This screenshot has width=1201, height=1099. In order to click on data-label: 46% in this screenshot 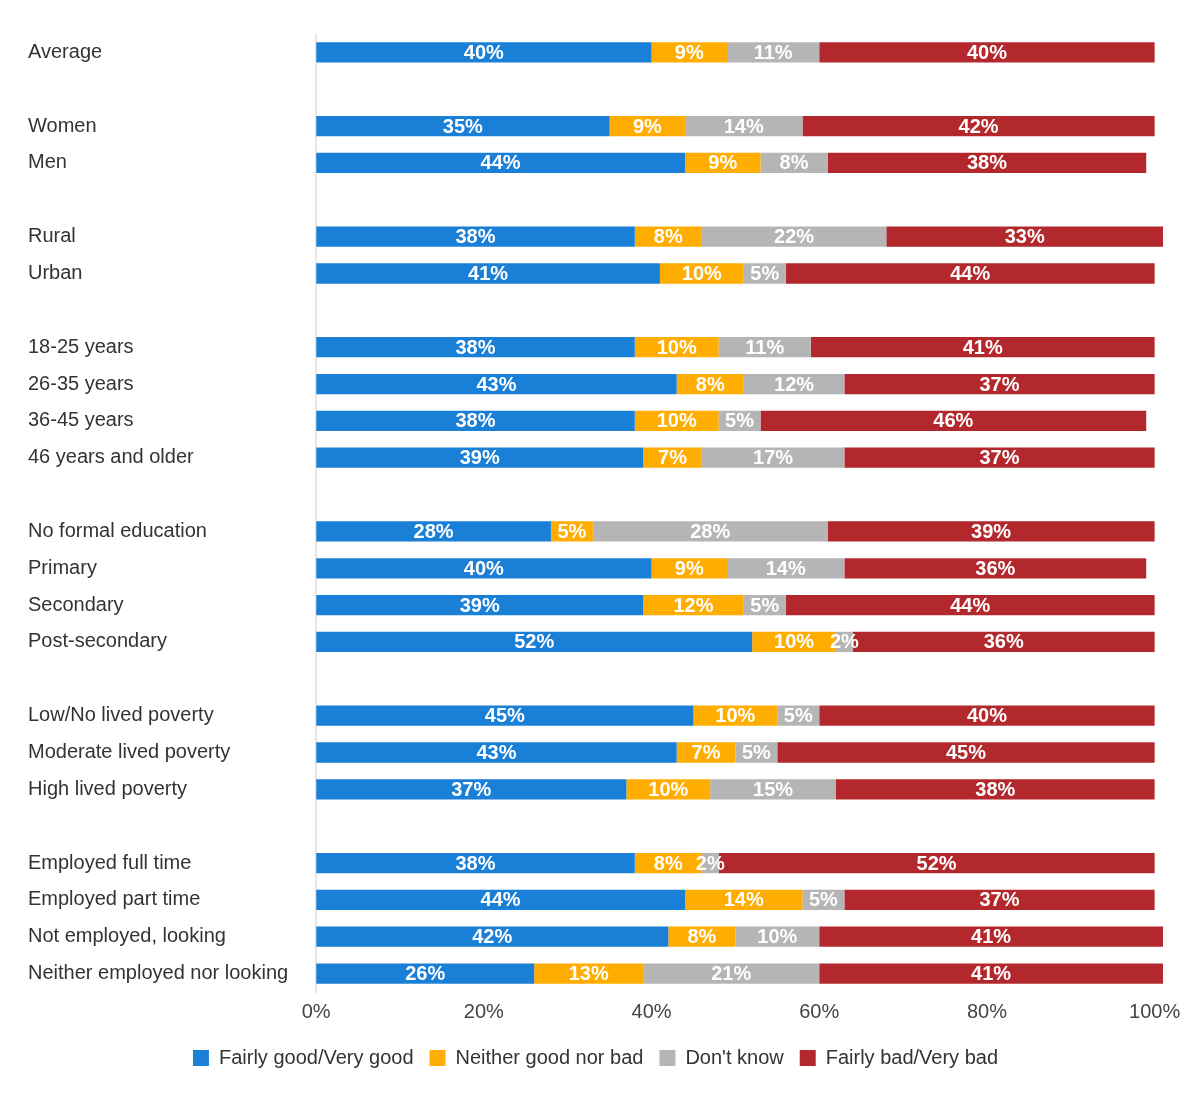, I will do `click(953, 420)`.